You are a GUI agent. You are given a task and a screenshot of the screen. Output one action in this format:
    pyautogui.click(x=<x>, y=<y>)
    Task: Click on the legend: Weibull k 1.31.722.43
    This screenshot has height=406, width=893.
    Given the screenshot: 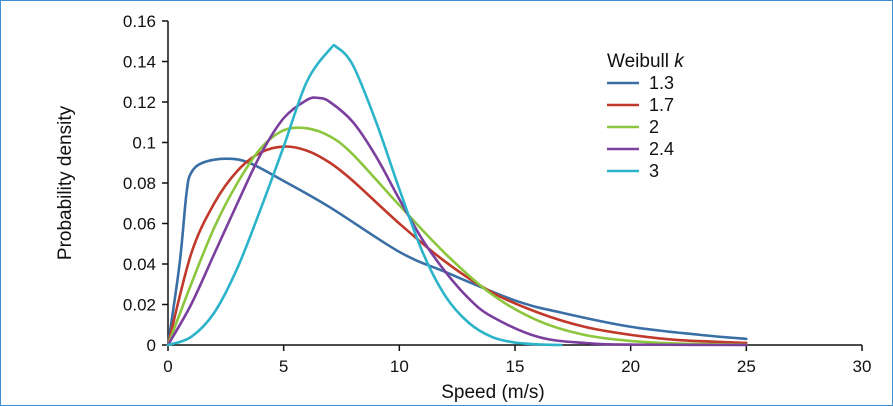 What is the action you would take?
    pyautogui.click(x=646, y=116)
    